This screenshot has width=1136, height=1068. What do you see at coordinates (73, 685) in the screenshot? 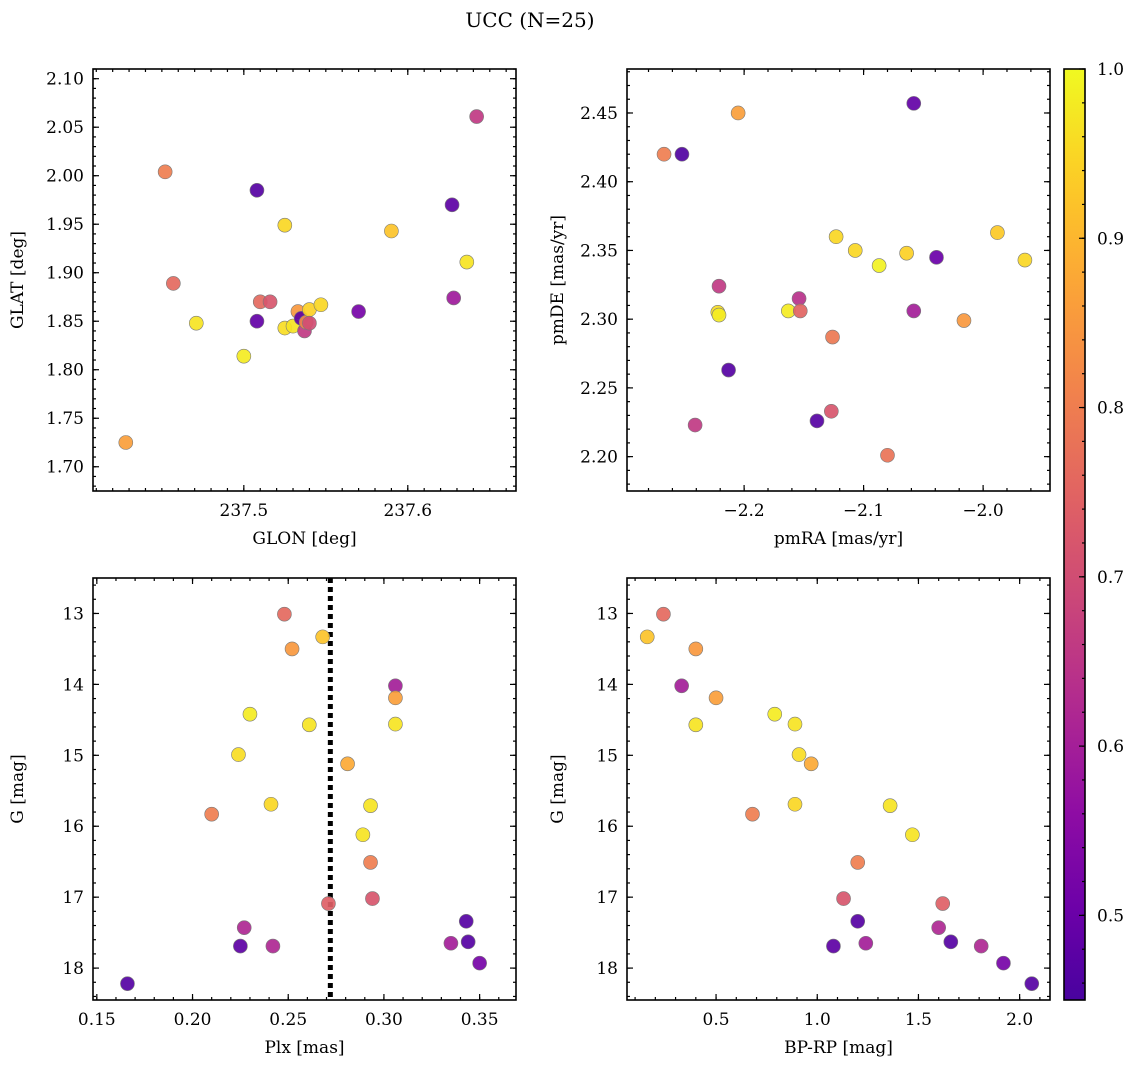
I see `y-tick-label: 14` at bounding box center [73, 685].